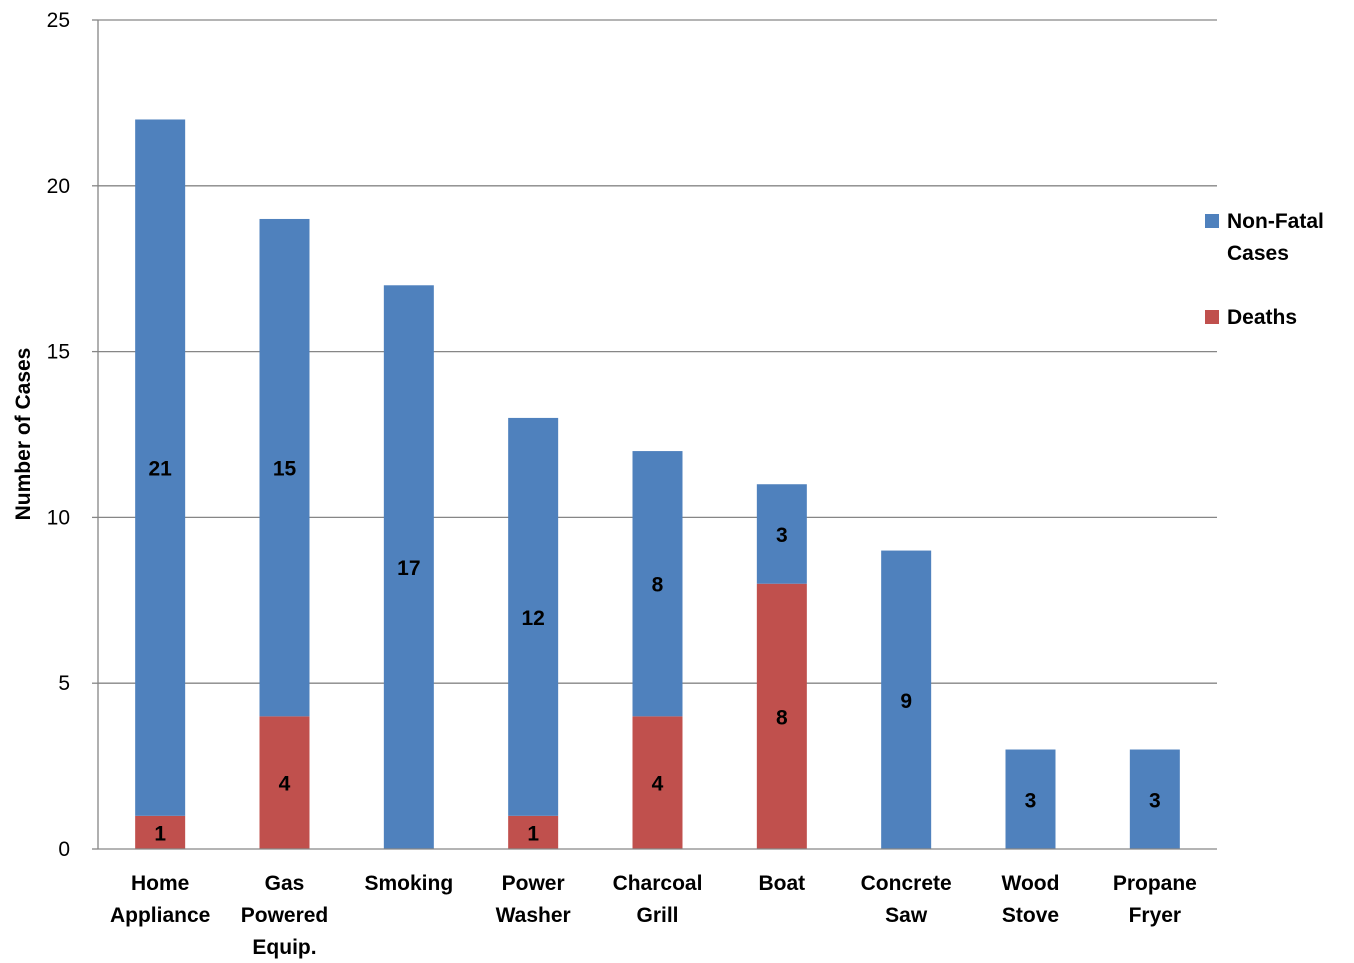 This screenshot has height=963, width=1354. What do you see at coordinates (1155, 899) in the screenshot?
I see `x-category-label: Propane Fryer` at bounding box center [1155, 899].